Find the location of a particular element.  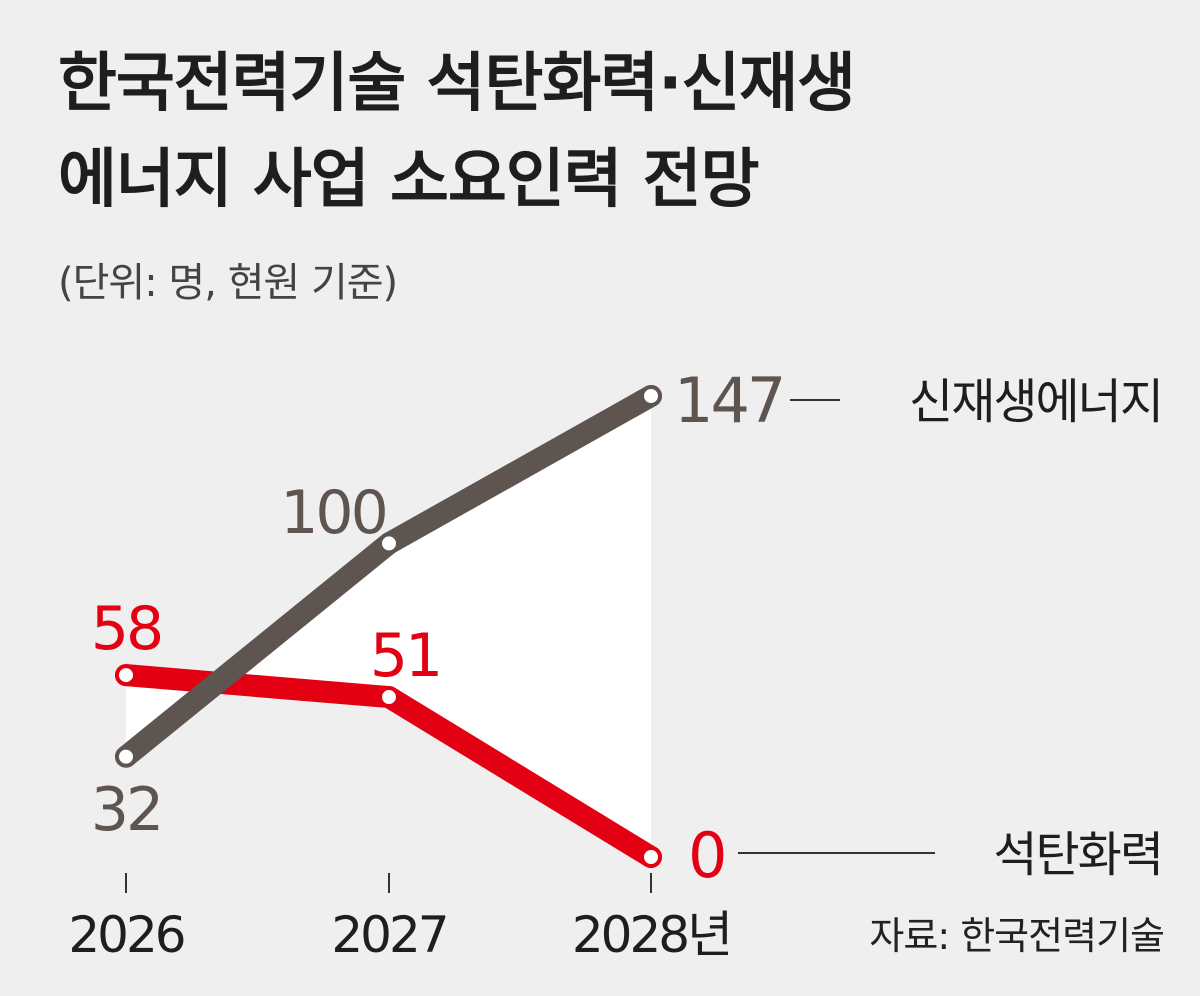

chart-title-line-2: 에너지 사업 소요인력 전망 is located at coordinates (409, 180).